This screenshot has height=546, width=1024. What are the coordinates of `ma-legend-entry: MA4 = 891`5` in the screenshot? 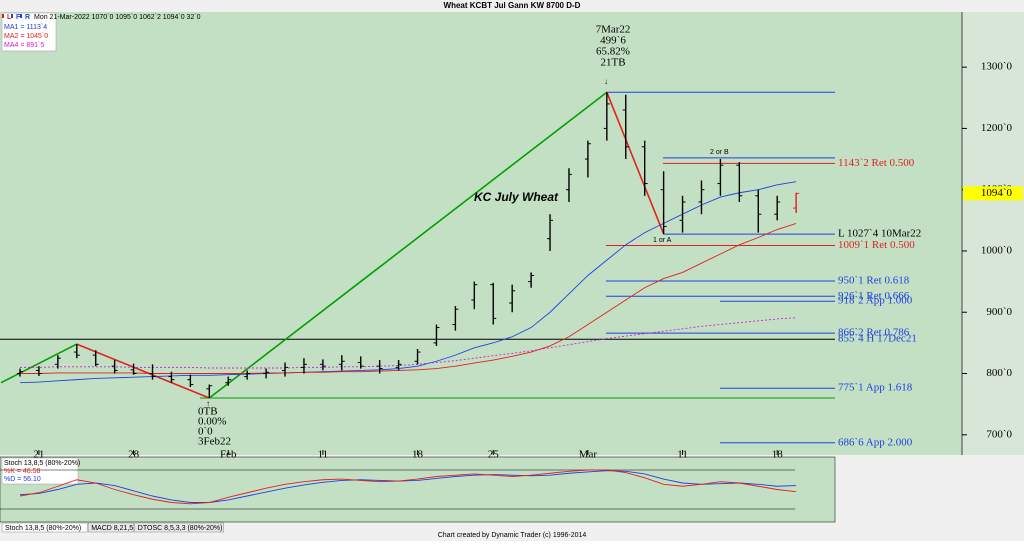 It's located at (24, 45).